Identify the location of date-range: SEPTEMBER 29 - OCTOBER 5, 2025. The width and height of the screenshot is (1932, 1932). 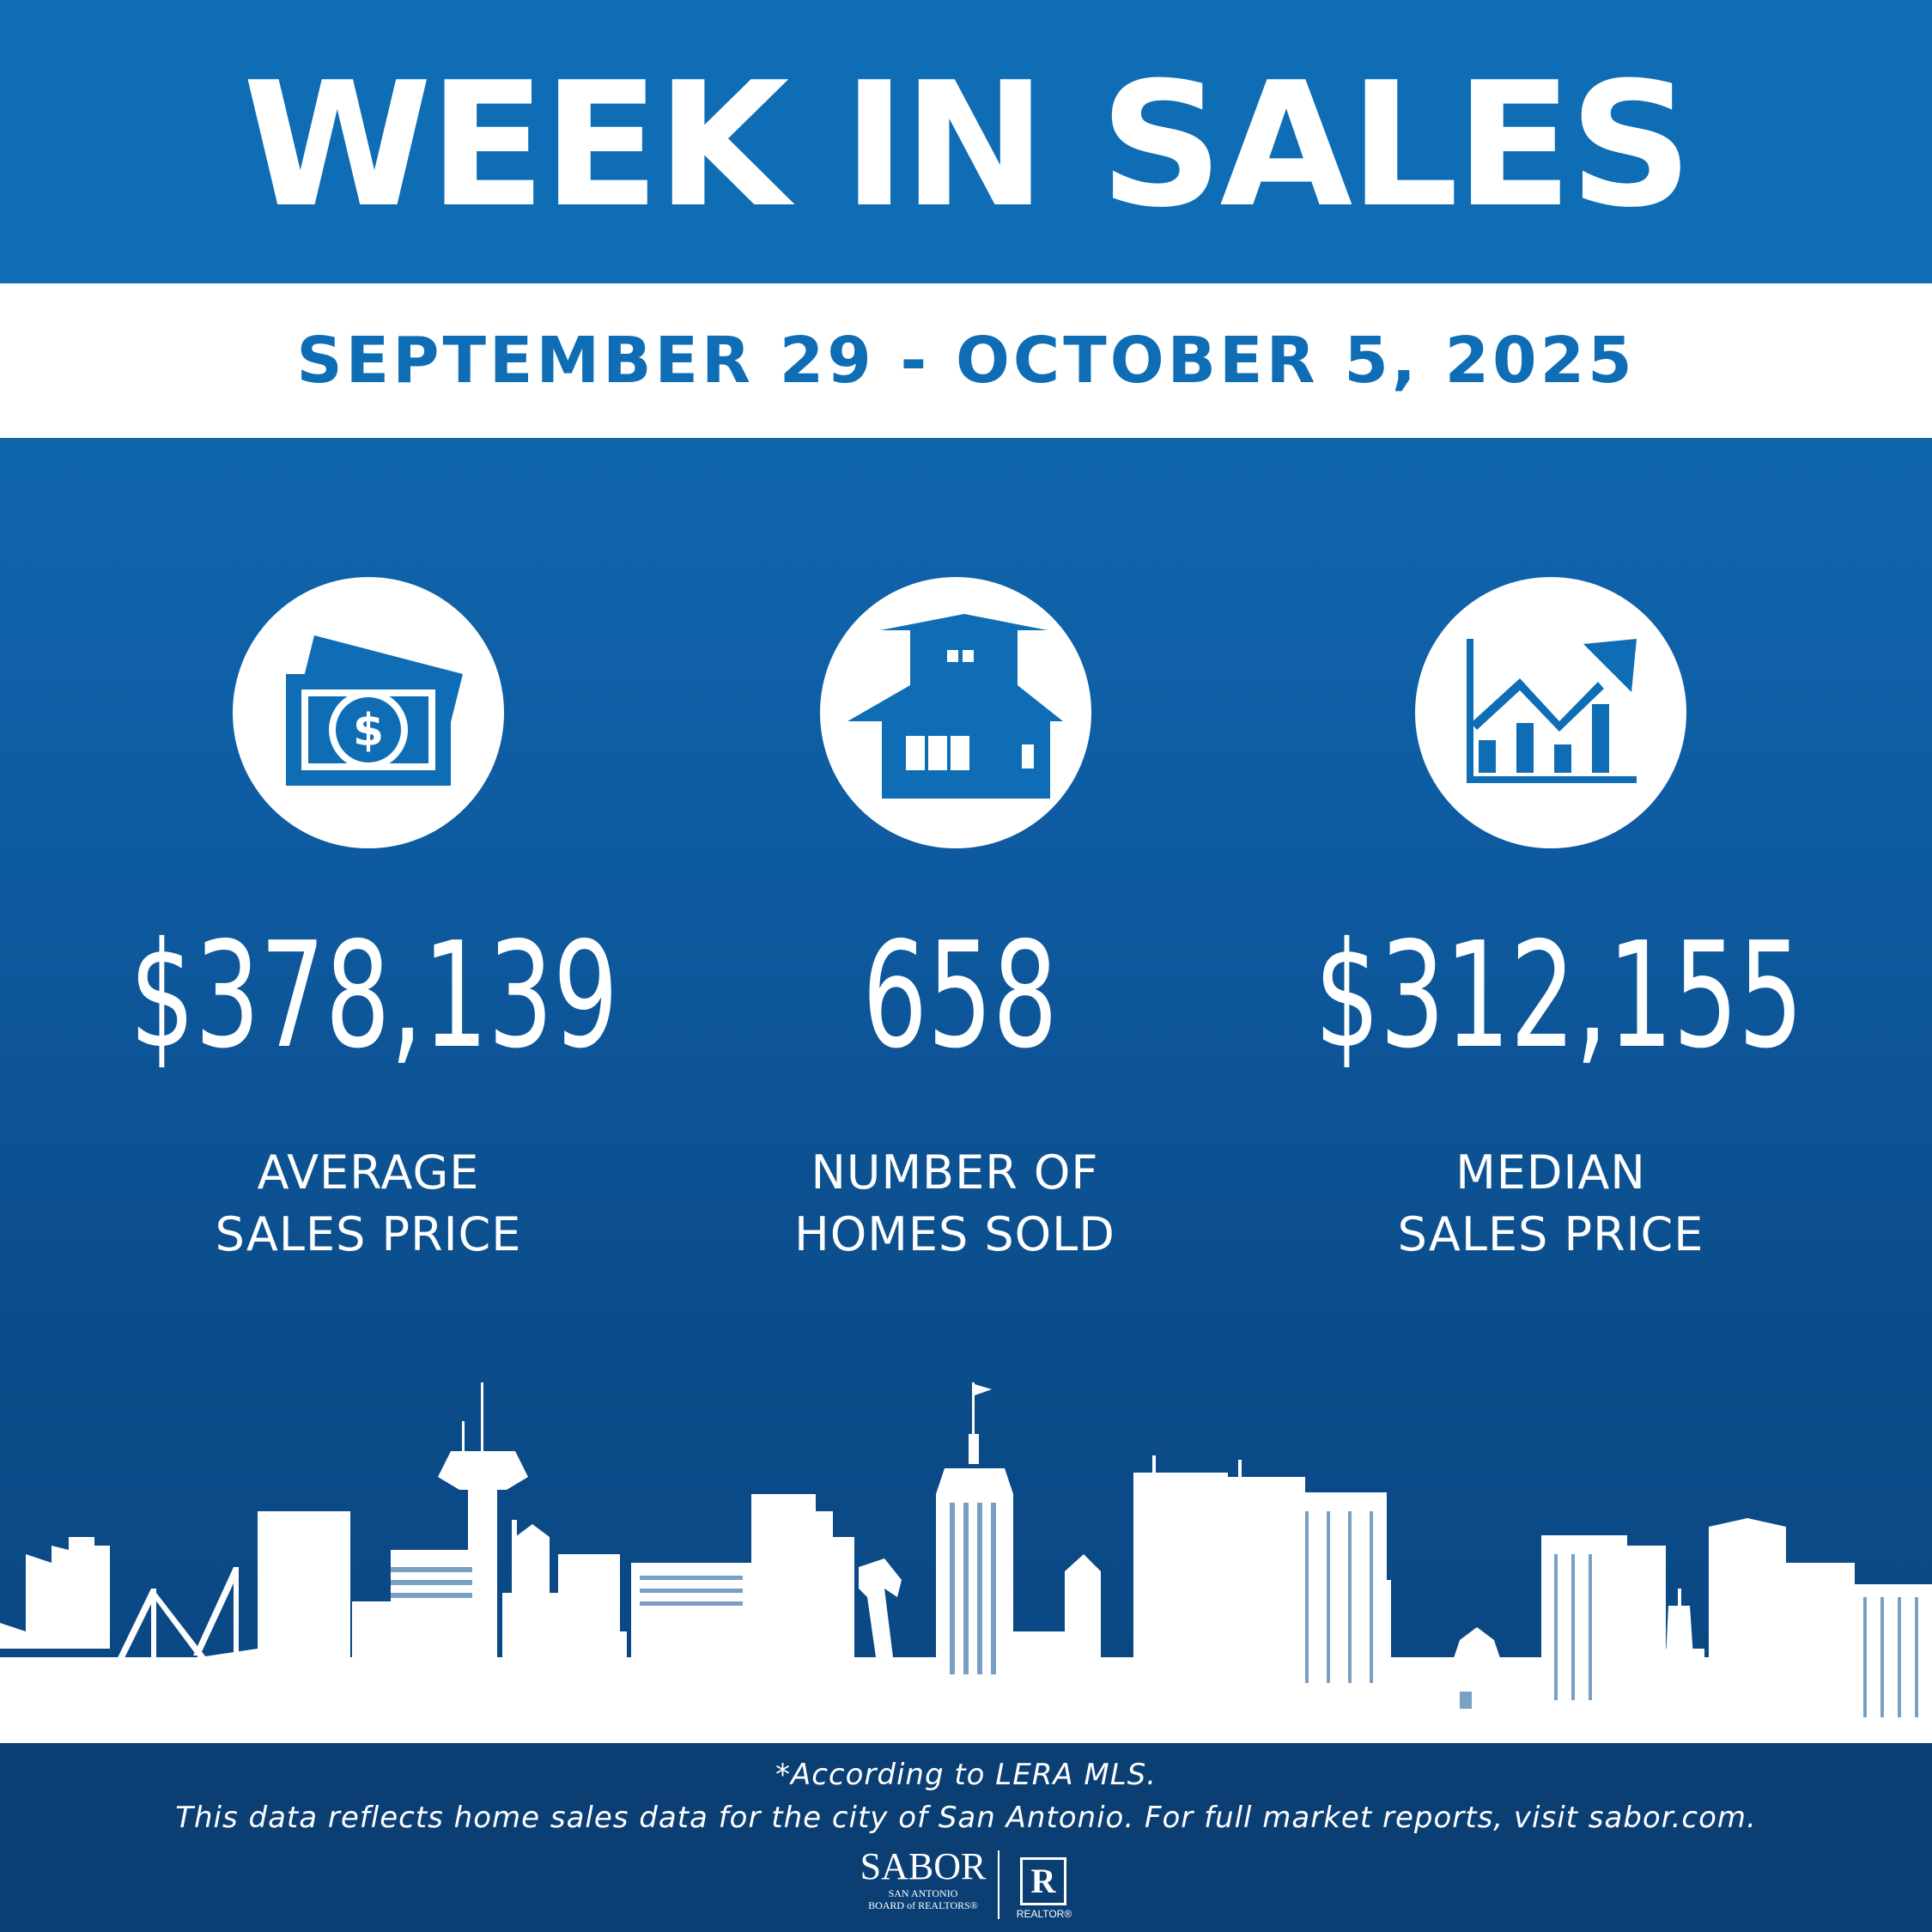
(966, 361).